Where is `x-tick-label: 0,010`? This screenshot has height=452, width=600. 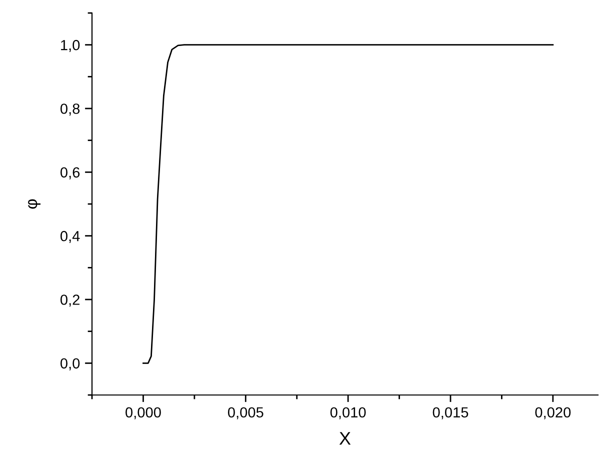
x-tick-label: 0,010 is located at coordinates (348, 413).